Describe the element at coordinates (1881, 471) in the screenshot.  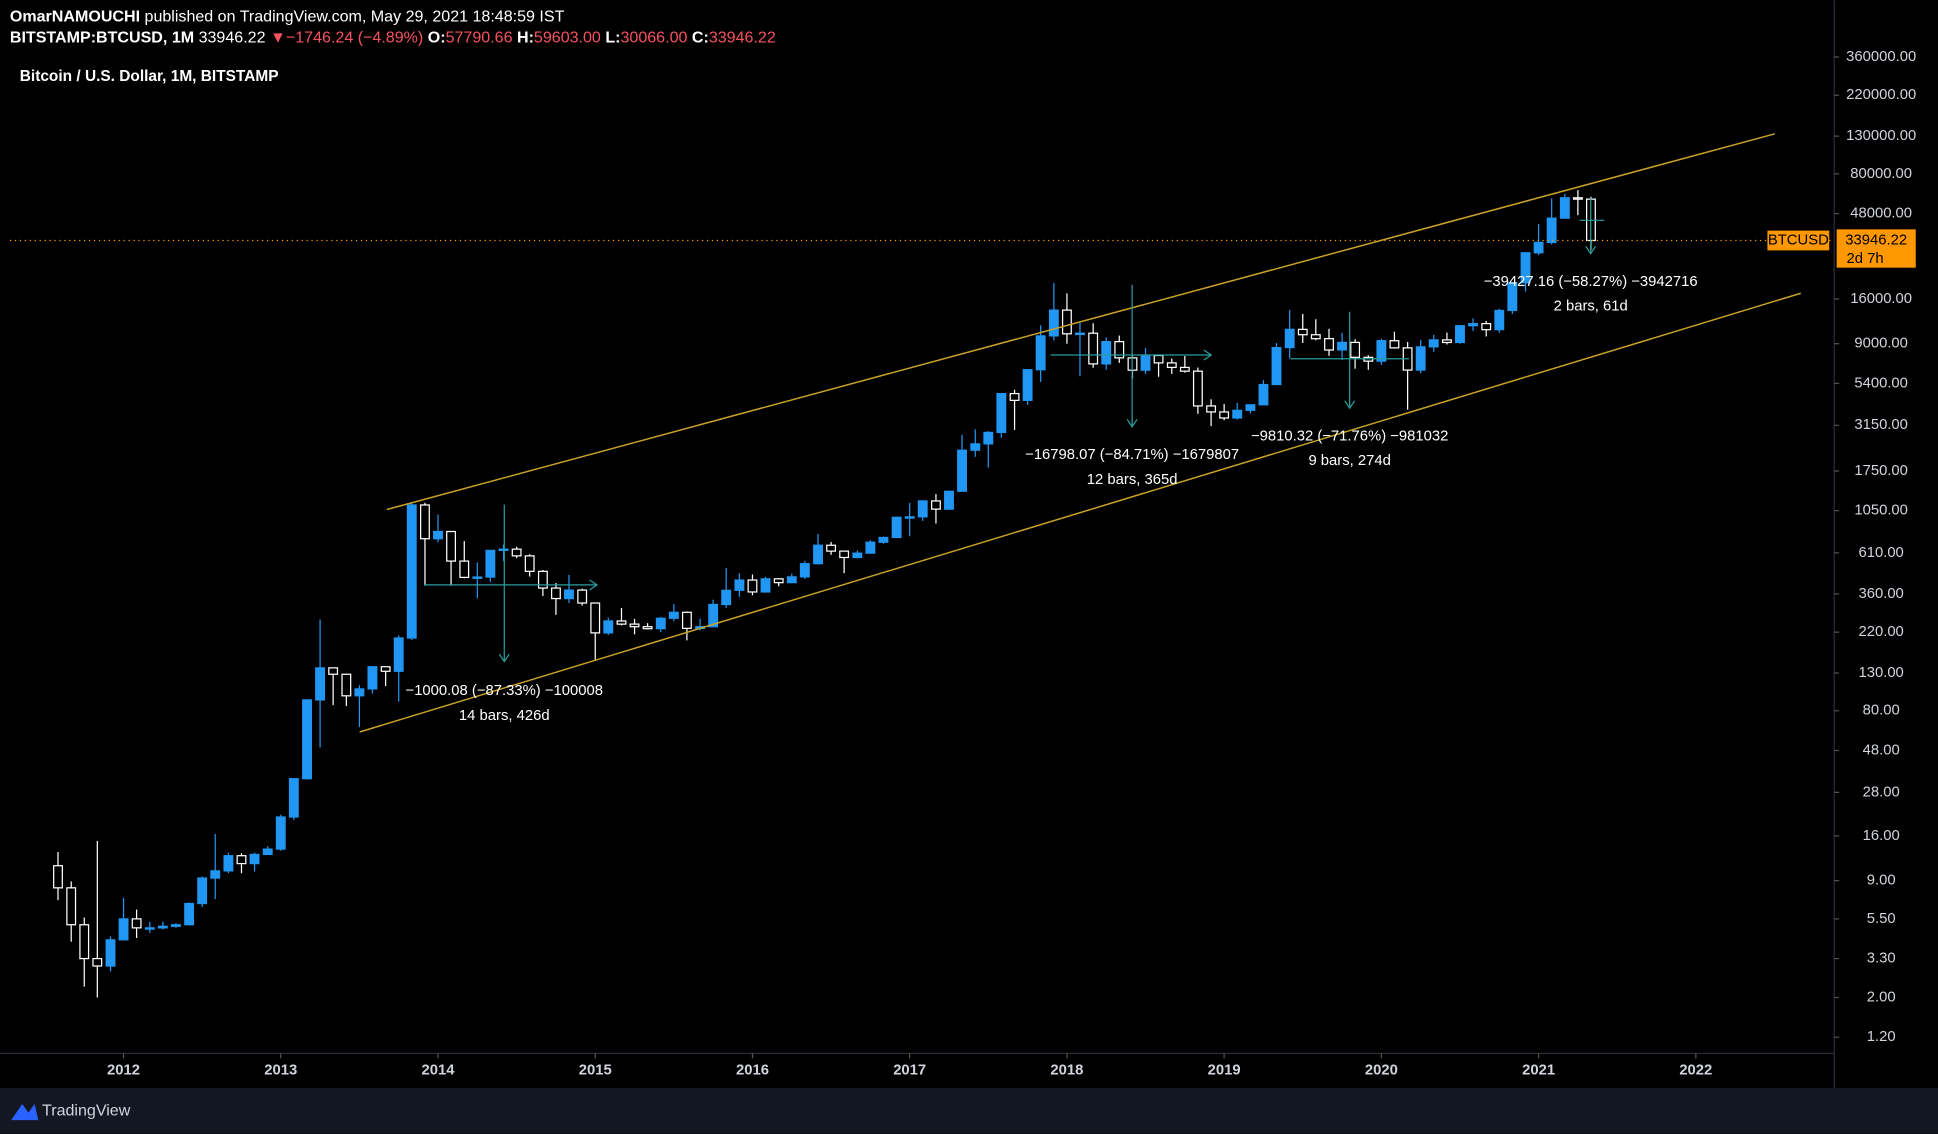
I see `y-tick-label: 1750.00` at that location.